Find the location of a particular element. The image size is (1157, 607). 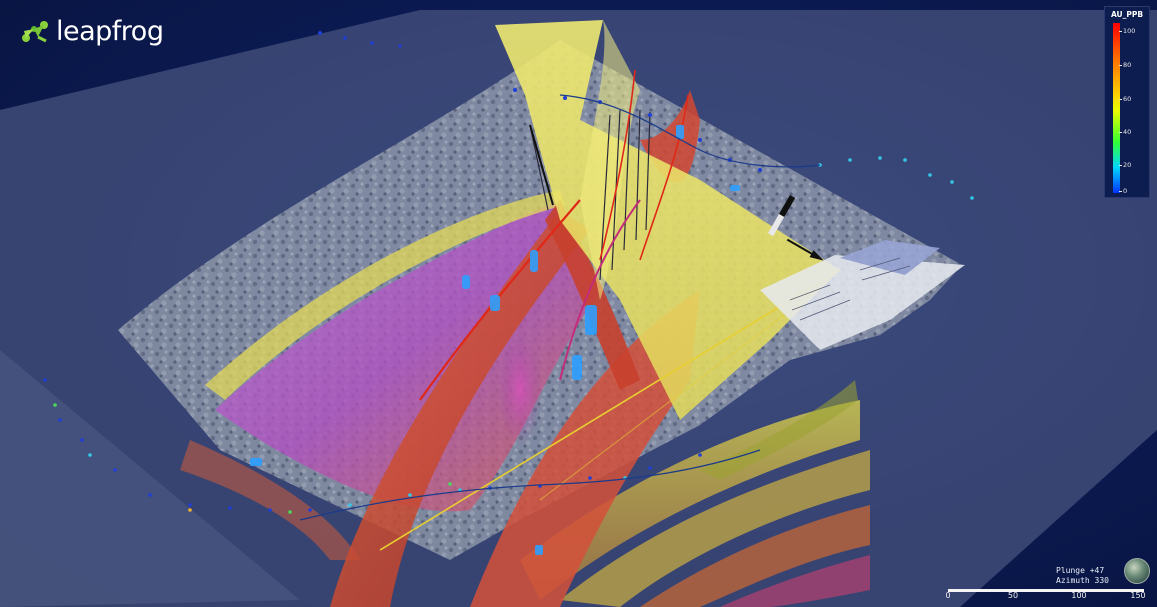

scale-label: 100 is located at coordinates (1079, 595).